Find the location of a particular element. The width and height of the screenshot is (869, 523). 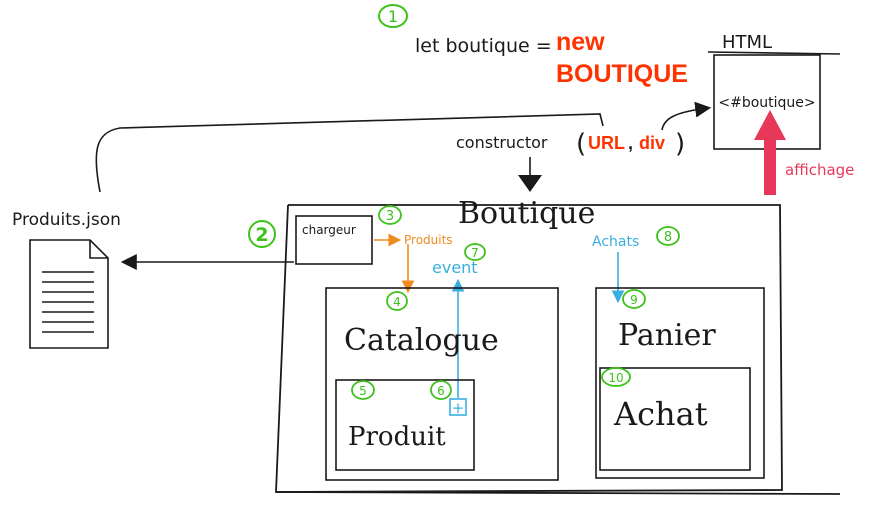

step1-class-name: BOUTIQUE is located at coordinates (622, 74).